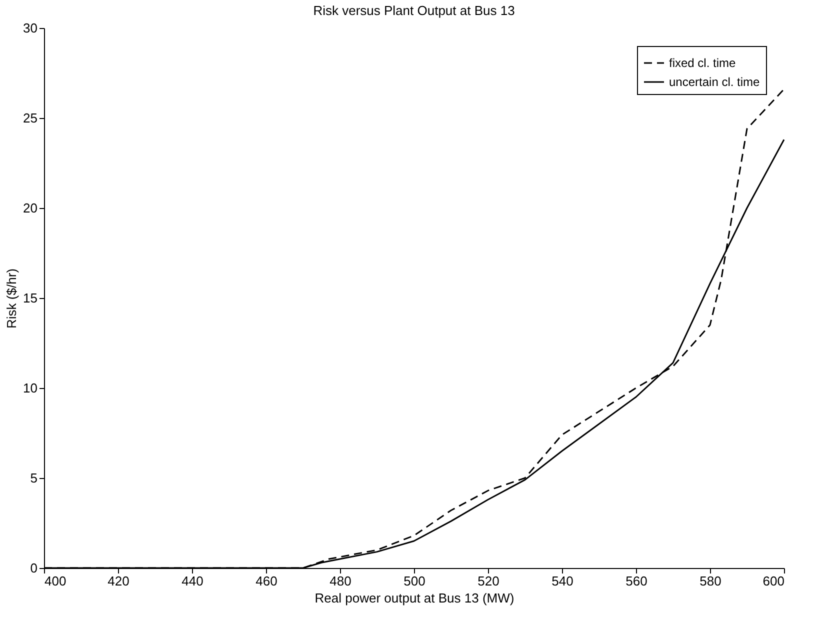 The width and height of the screenshot is (836, 633). I want to click on x-tick-label: 520, so click(489, 581).